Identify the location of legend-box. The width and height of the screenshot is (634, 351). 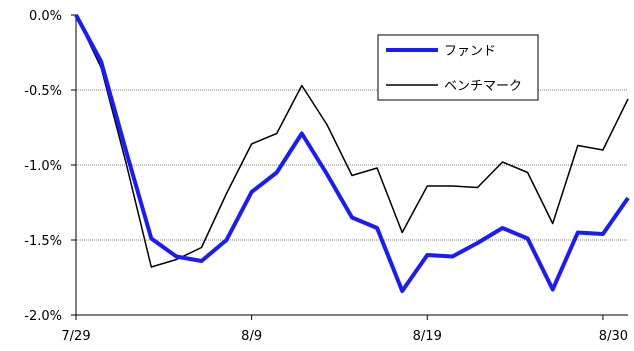
(458, 67).